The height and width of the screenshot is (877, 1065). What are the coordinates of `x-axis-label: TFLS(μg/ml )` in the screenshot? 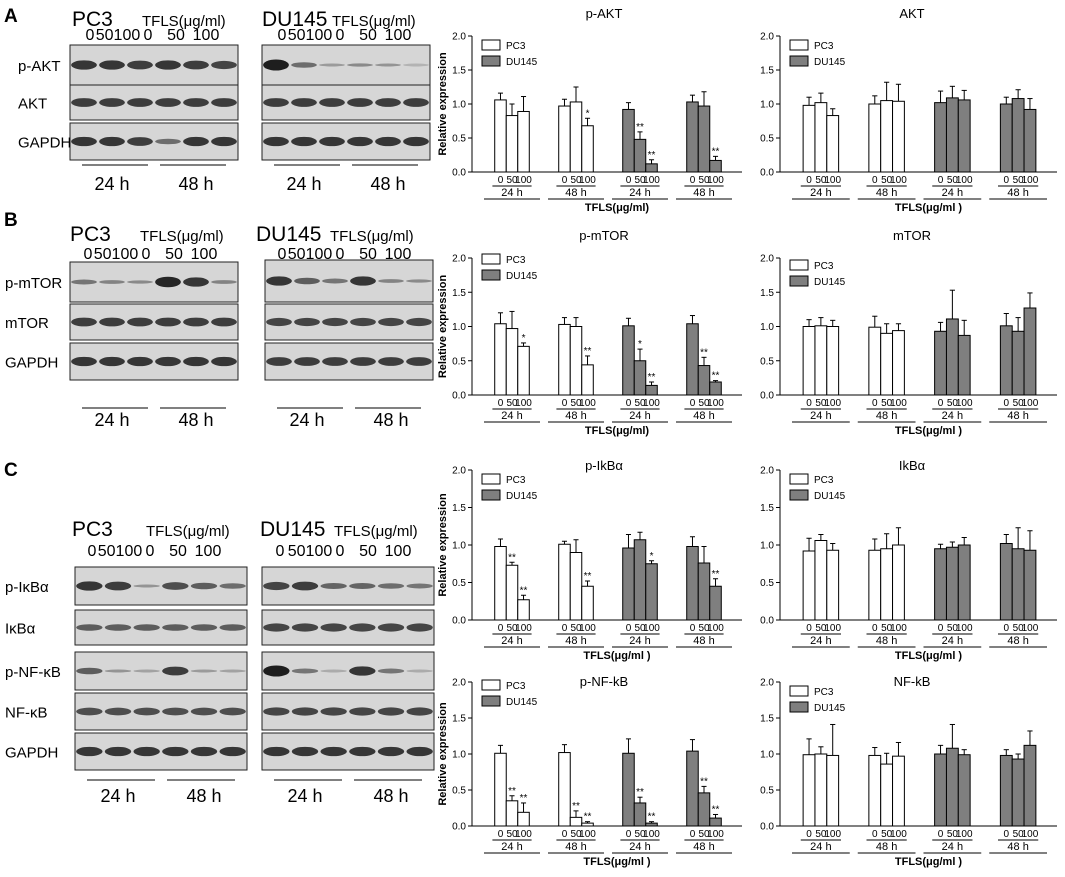 It's located at (929, 208).